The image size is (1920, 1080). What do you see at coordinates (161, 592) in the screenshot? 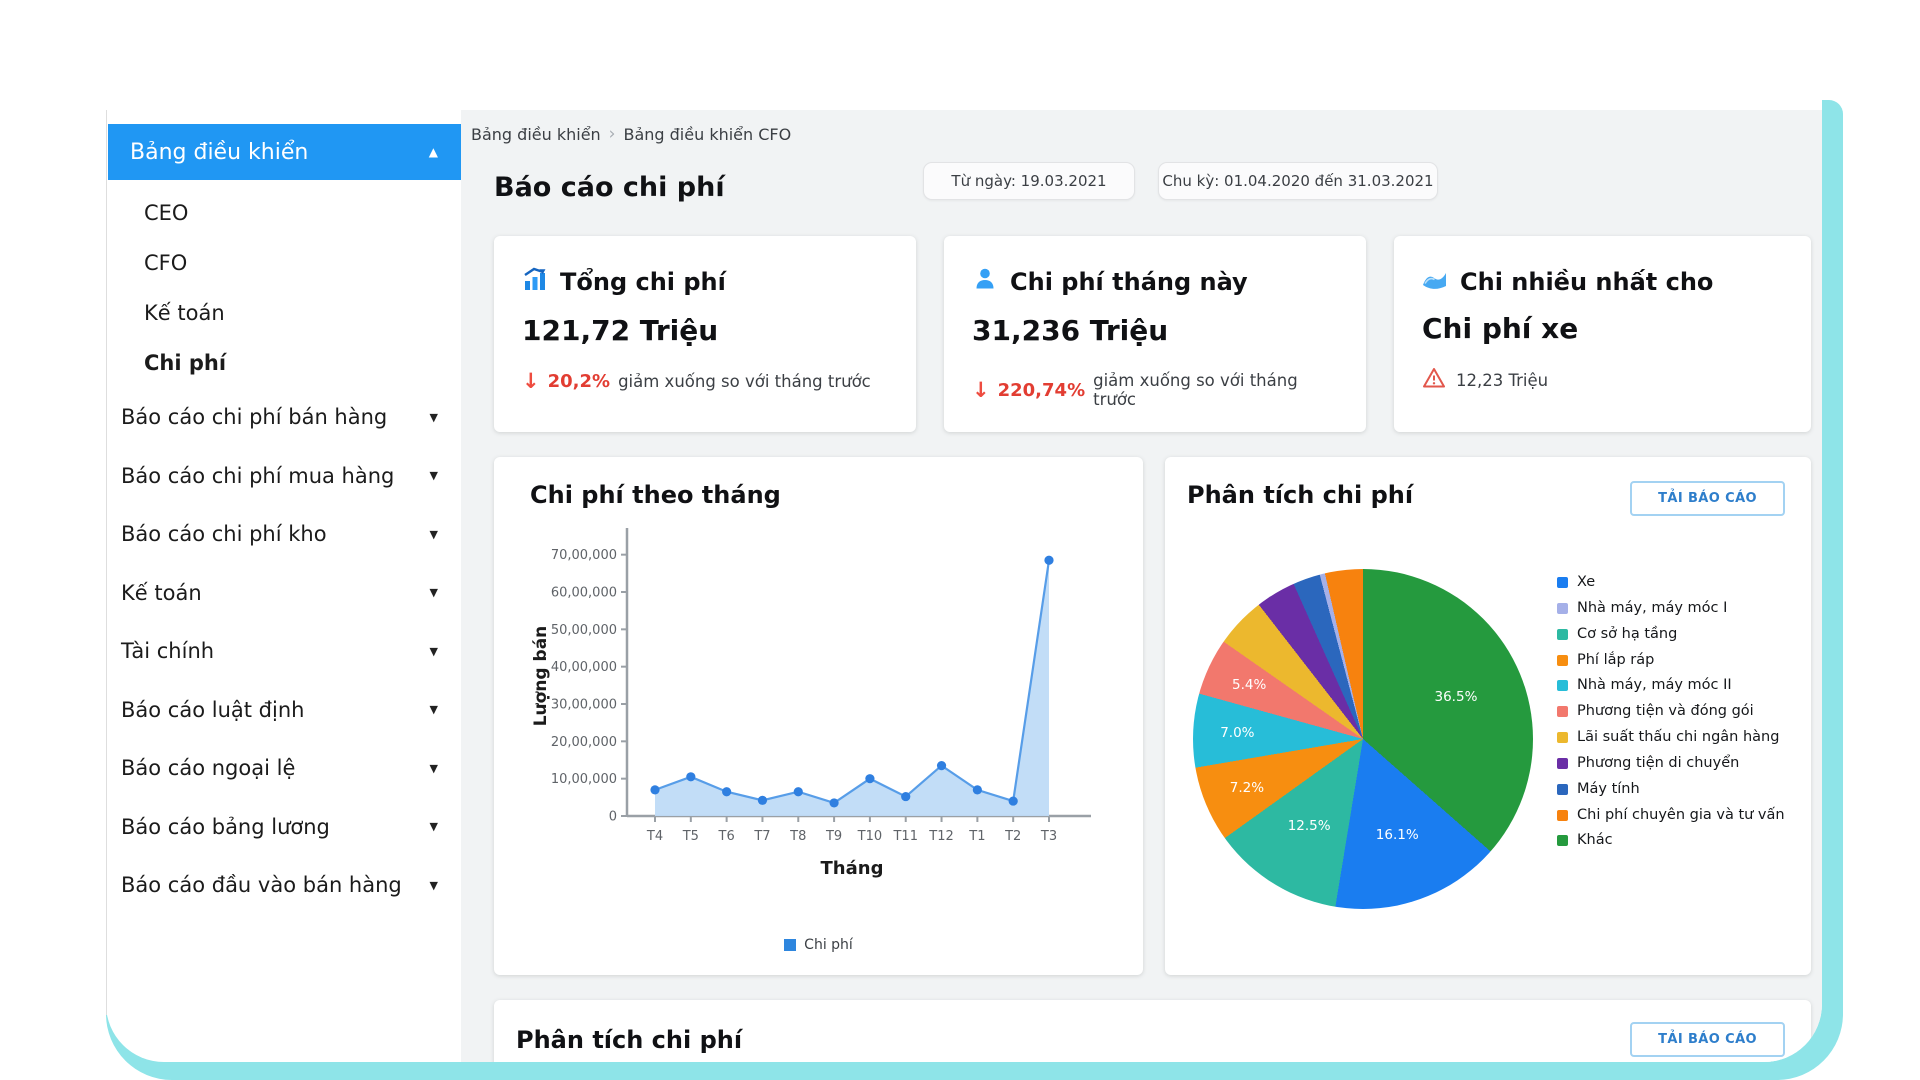
I see `sidebar-item-label: Kế toán` at bounding box center [161, 592].